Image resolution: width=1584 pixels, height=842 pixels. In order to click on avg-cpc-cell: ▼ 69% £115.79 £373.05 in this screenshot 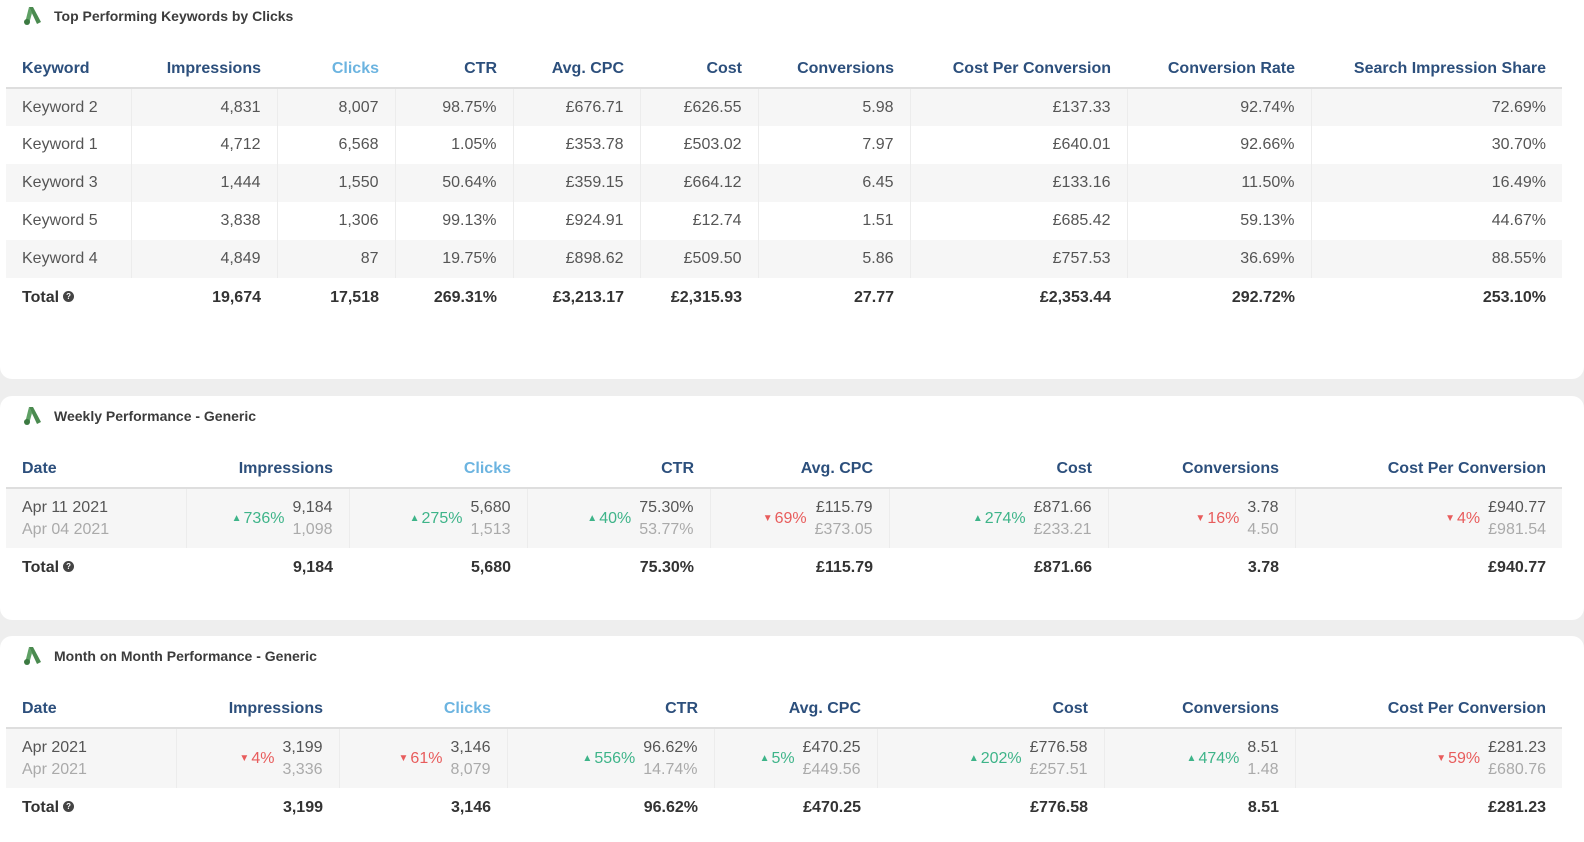, I will do `click(800, 518)`.